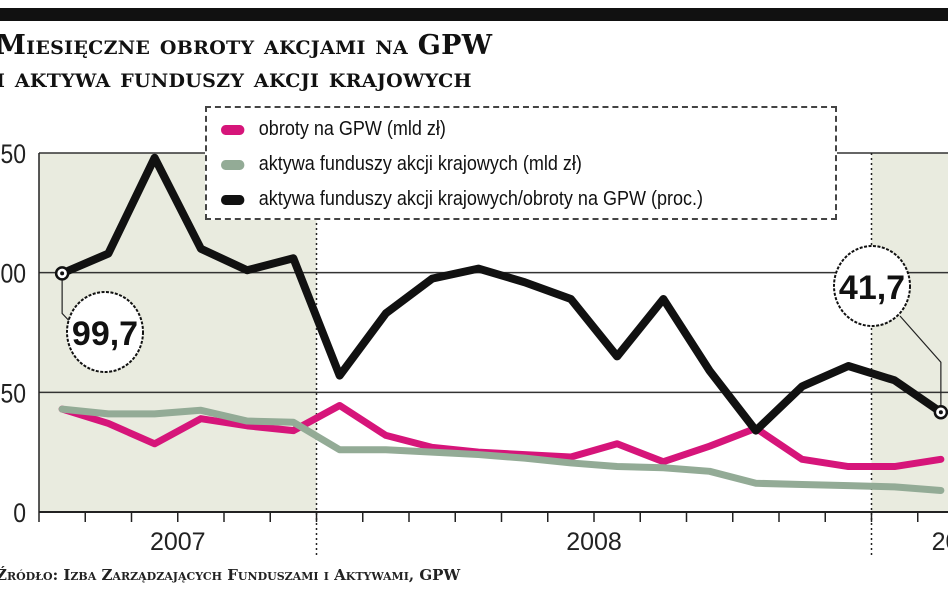  What do you see at coordinates (420, 164) in the screenshot?
I see `legend-label: aktywa funduszy akcji krajowych (mld zł)` at bounding box center [420, 164].